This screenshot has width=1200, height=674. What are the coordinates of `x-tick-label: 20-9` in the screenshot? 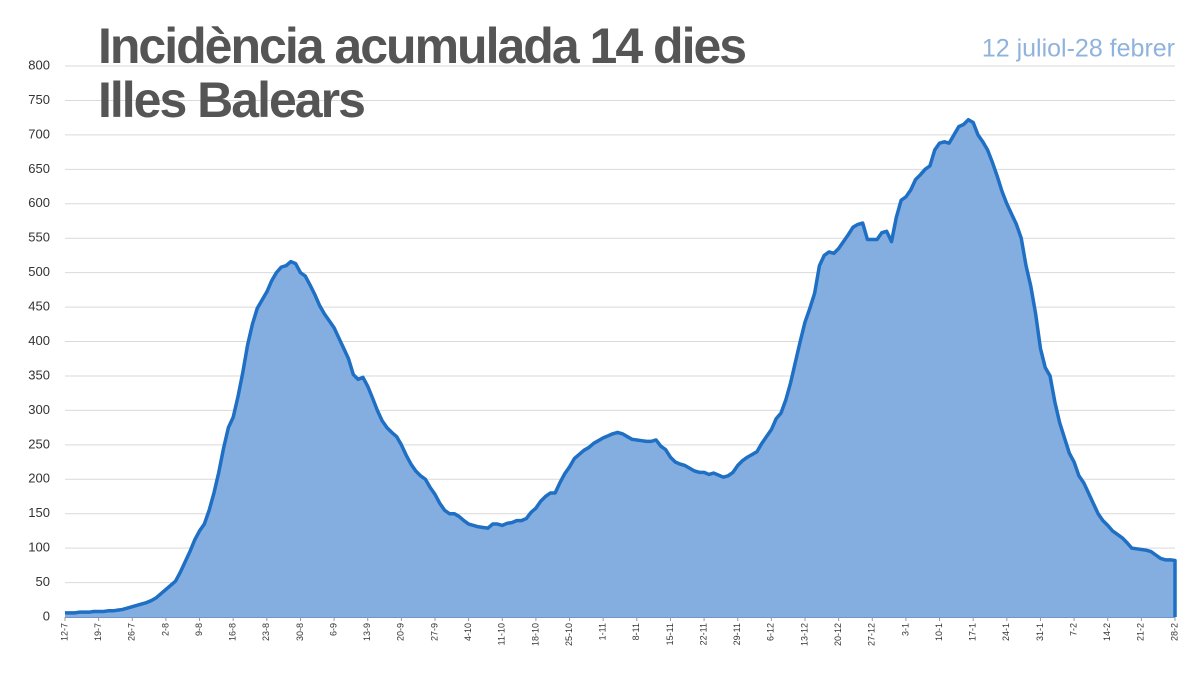 It's located at (401, 632).